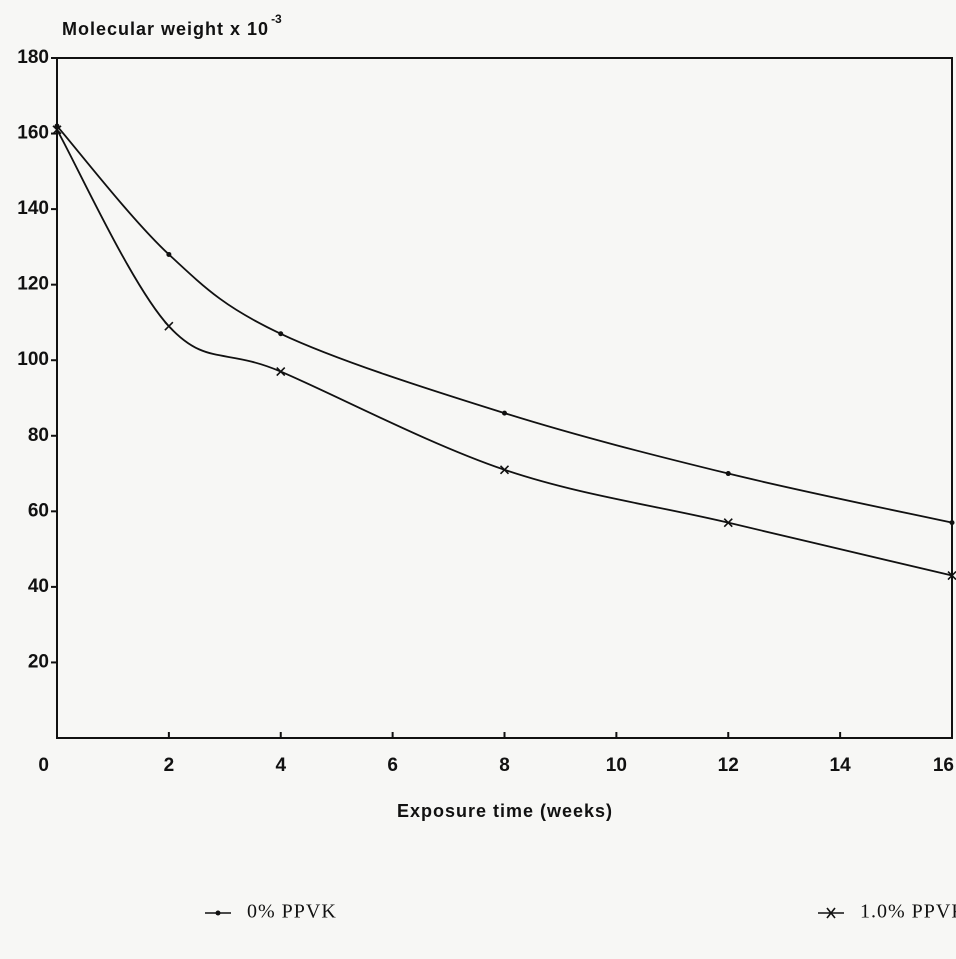 The height and width of the screenshot is (959, 956). What do you see at coordinates (505, 811) in the screenshot?
I see `x-axis-label: Exposure time (weeks)` at bounding box center [505, 811].